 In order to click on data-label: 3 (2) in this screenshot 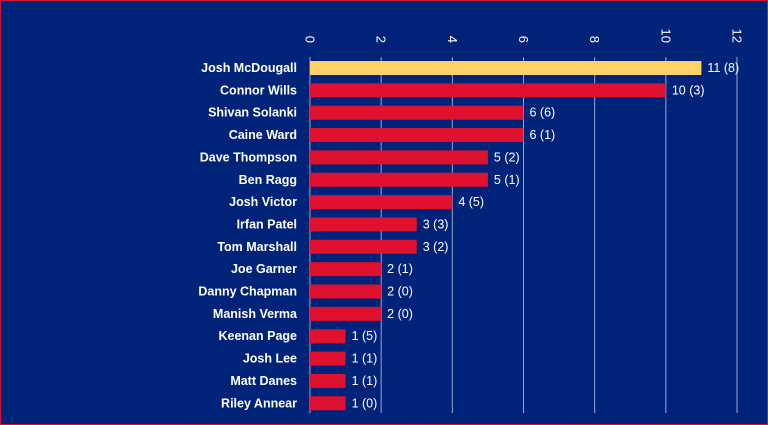, I will do `click(436, 247)`.